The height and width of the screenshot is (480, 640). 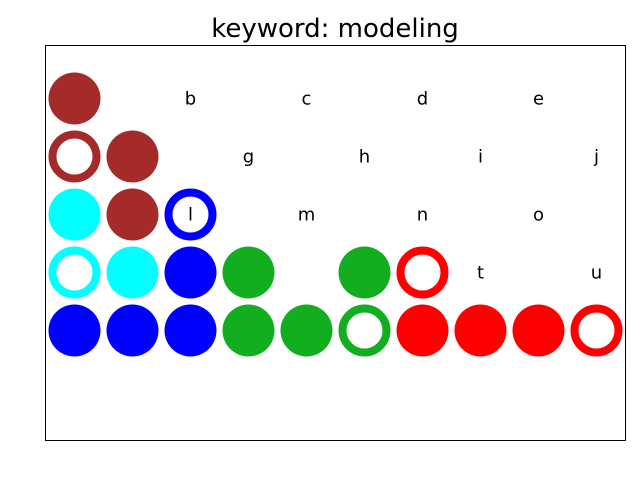 I want to click on letter-label-t: t, so click(x=480, y=273).